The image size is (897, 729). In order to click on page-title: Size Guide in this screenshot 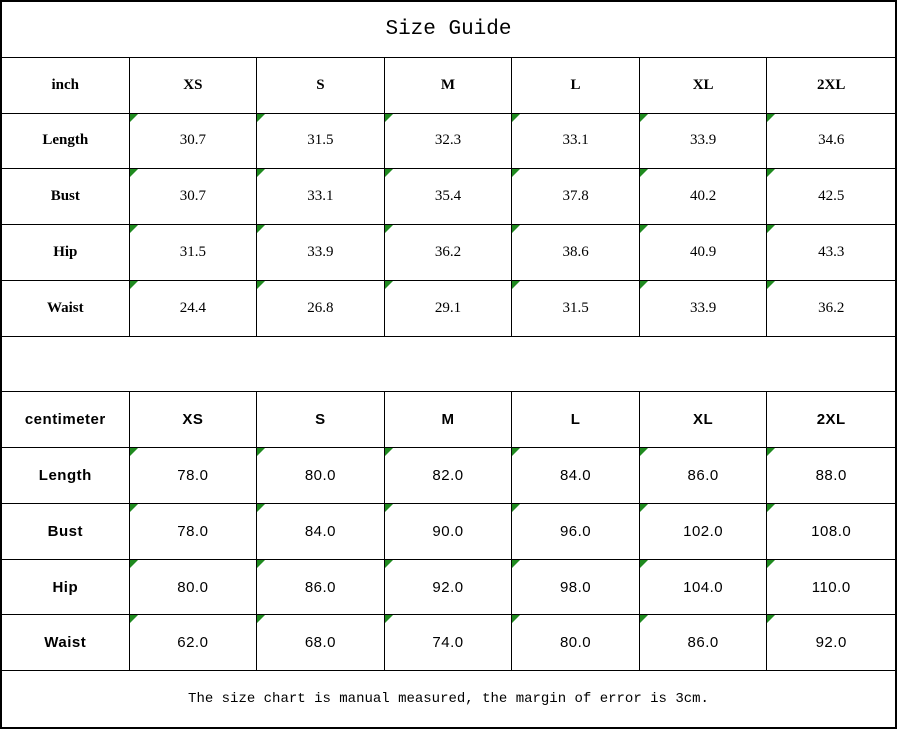, I will do `click(448, 30)`.